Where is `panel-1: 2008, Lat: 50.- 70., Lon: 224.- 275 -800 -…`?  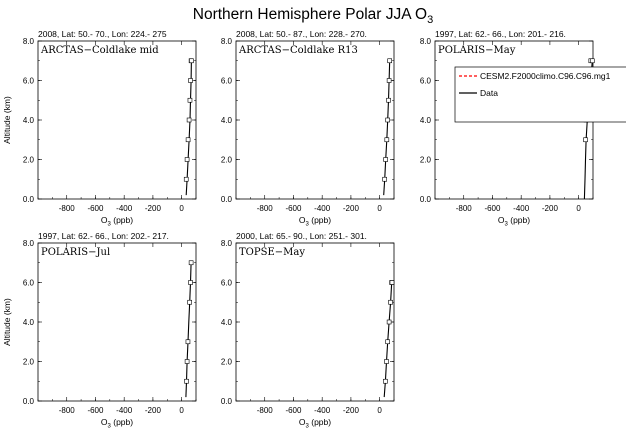
panel-1: 2008, Lat: 50.- 70., Lon: 224.- 275 -800 -… is located at coordinates (99, 128).